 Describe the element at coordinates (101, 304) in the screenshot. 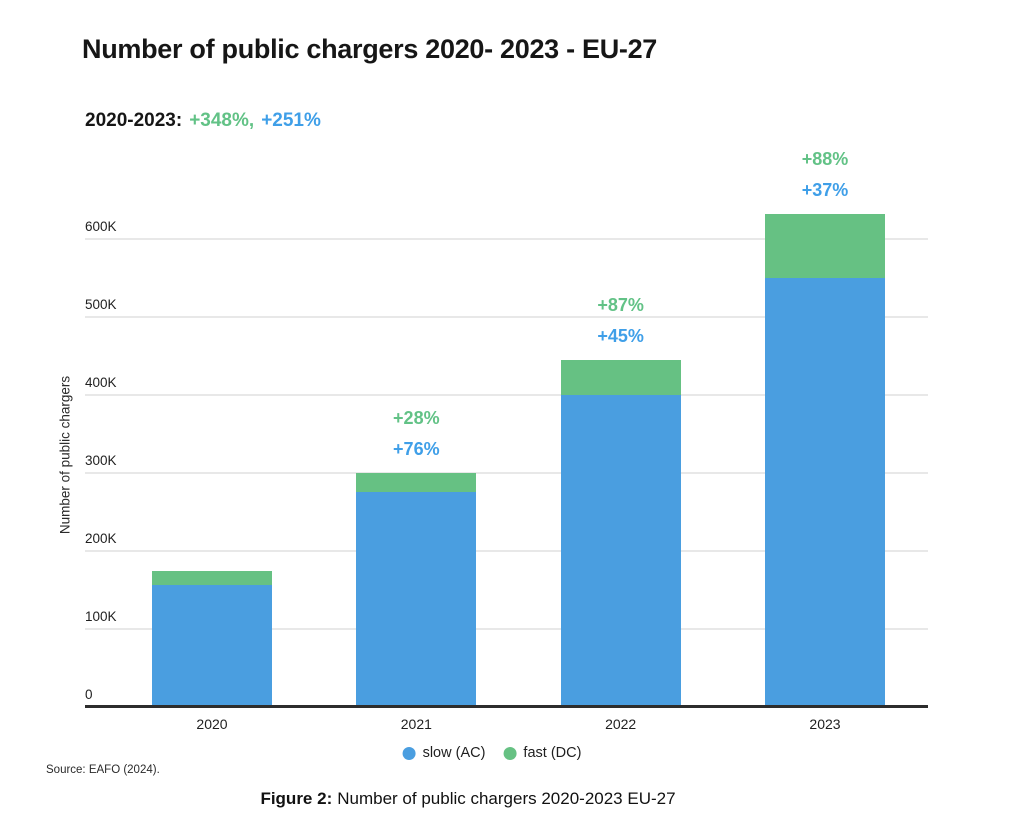

I see `y-tick-label: 500K` at that location.